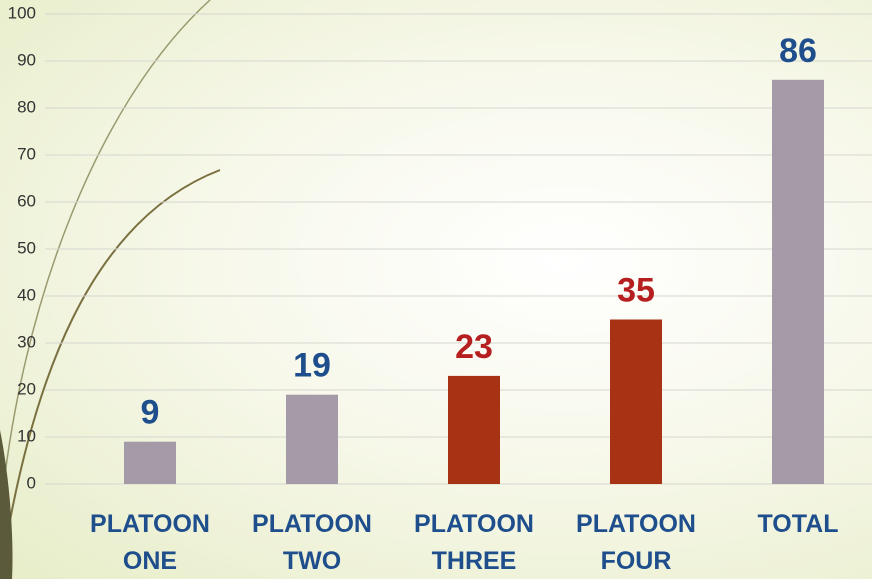 This screenshot has height=579, width=872. I want to click on y-tick-label: 50, so click(26, 247).